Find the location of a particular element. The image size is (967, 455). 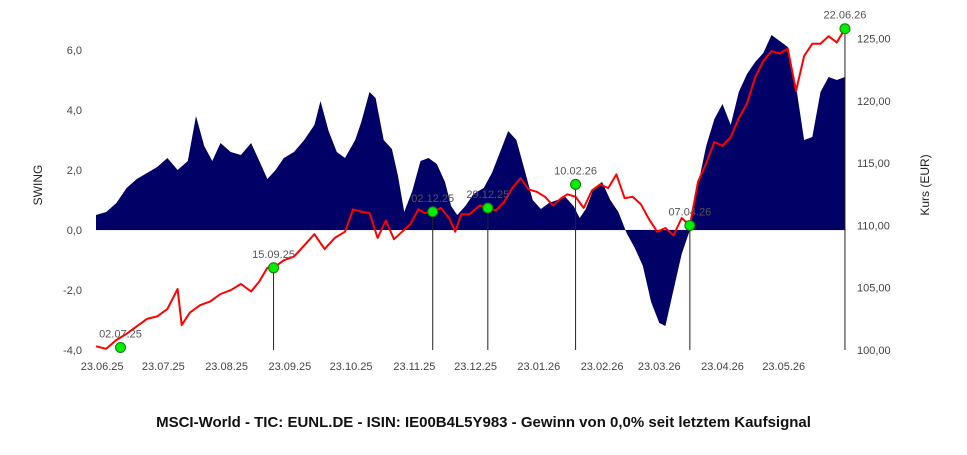

signal-date-label: 10.02.26 is located at coordinates (575, 171).